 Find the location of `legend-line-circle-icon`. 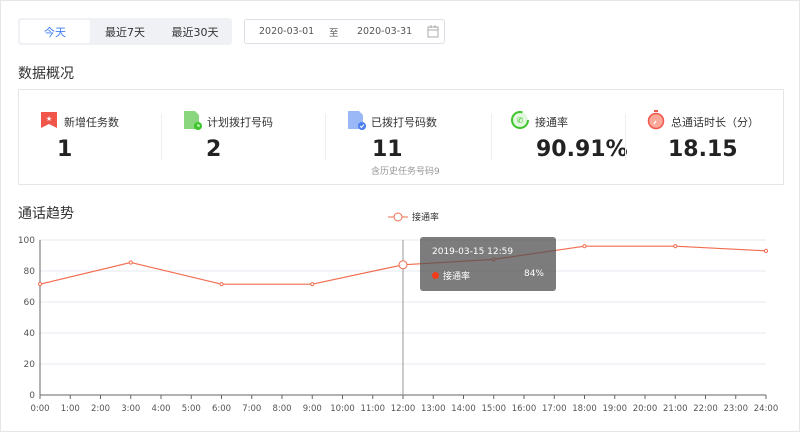

legend-line-circle-icon is located at coordinates (398, 216).